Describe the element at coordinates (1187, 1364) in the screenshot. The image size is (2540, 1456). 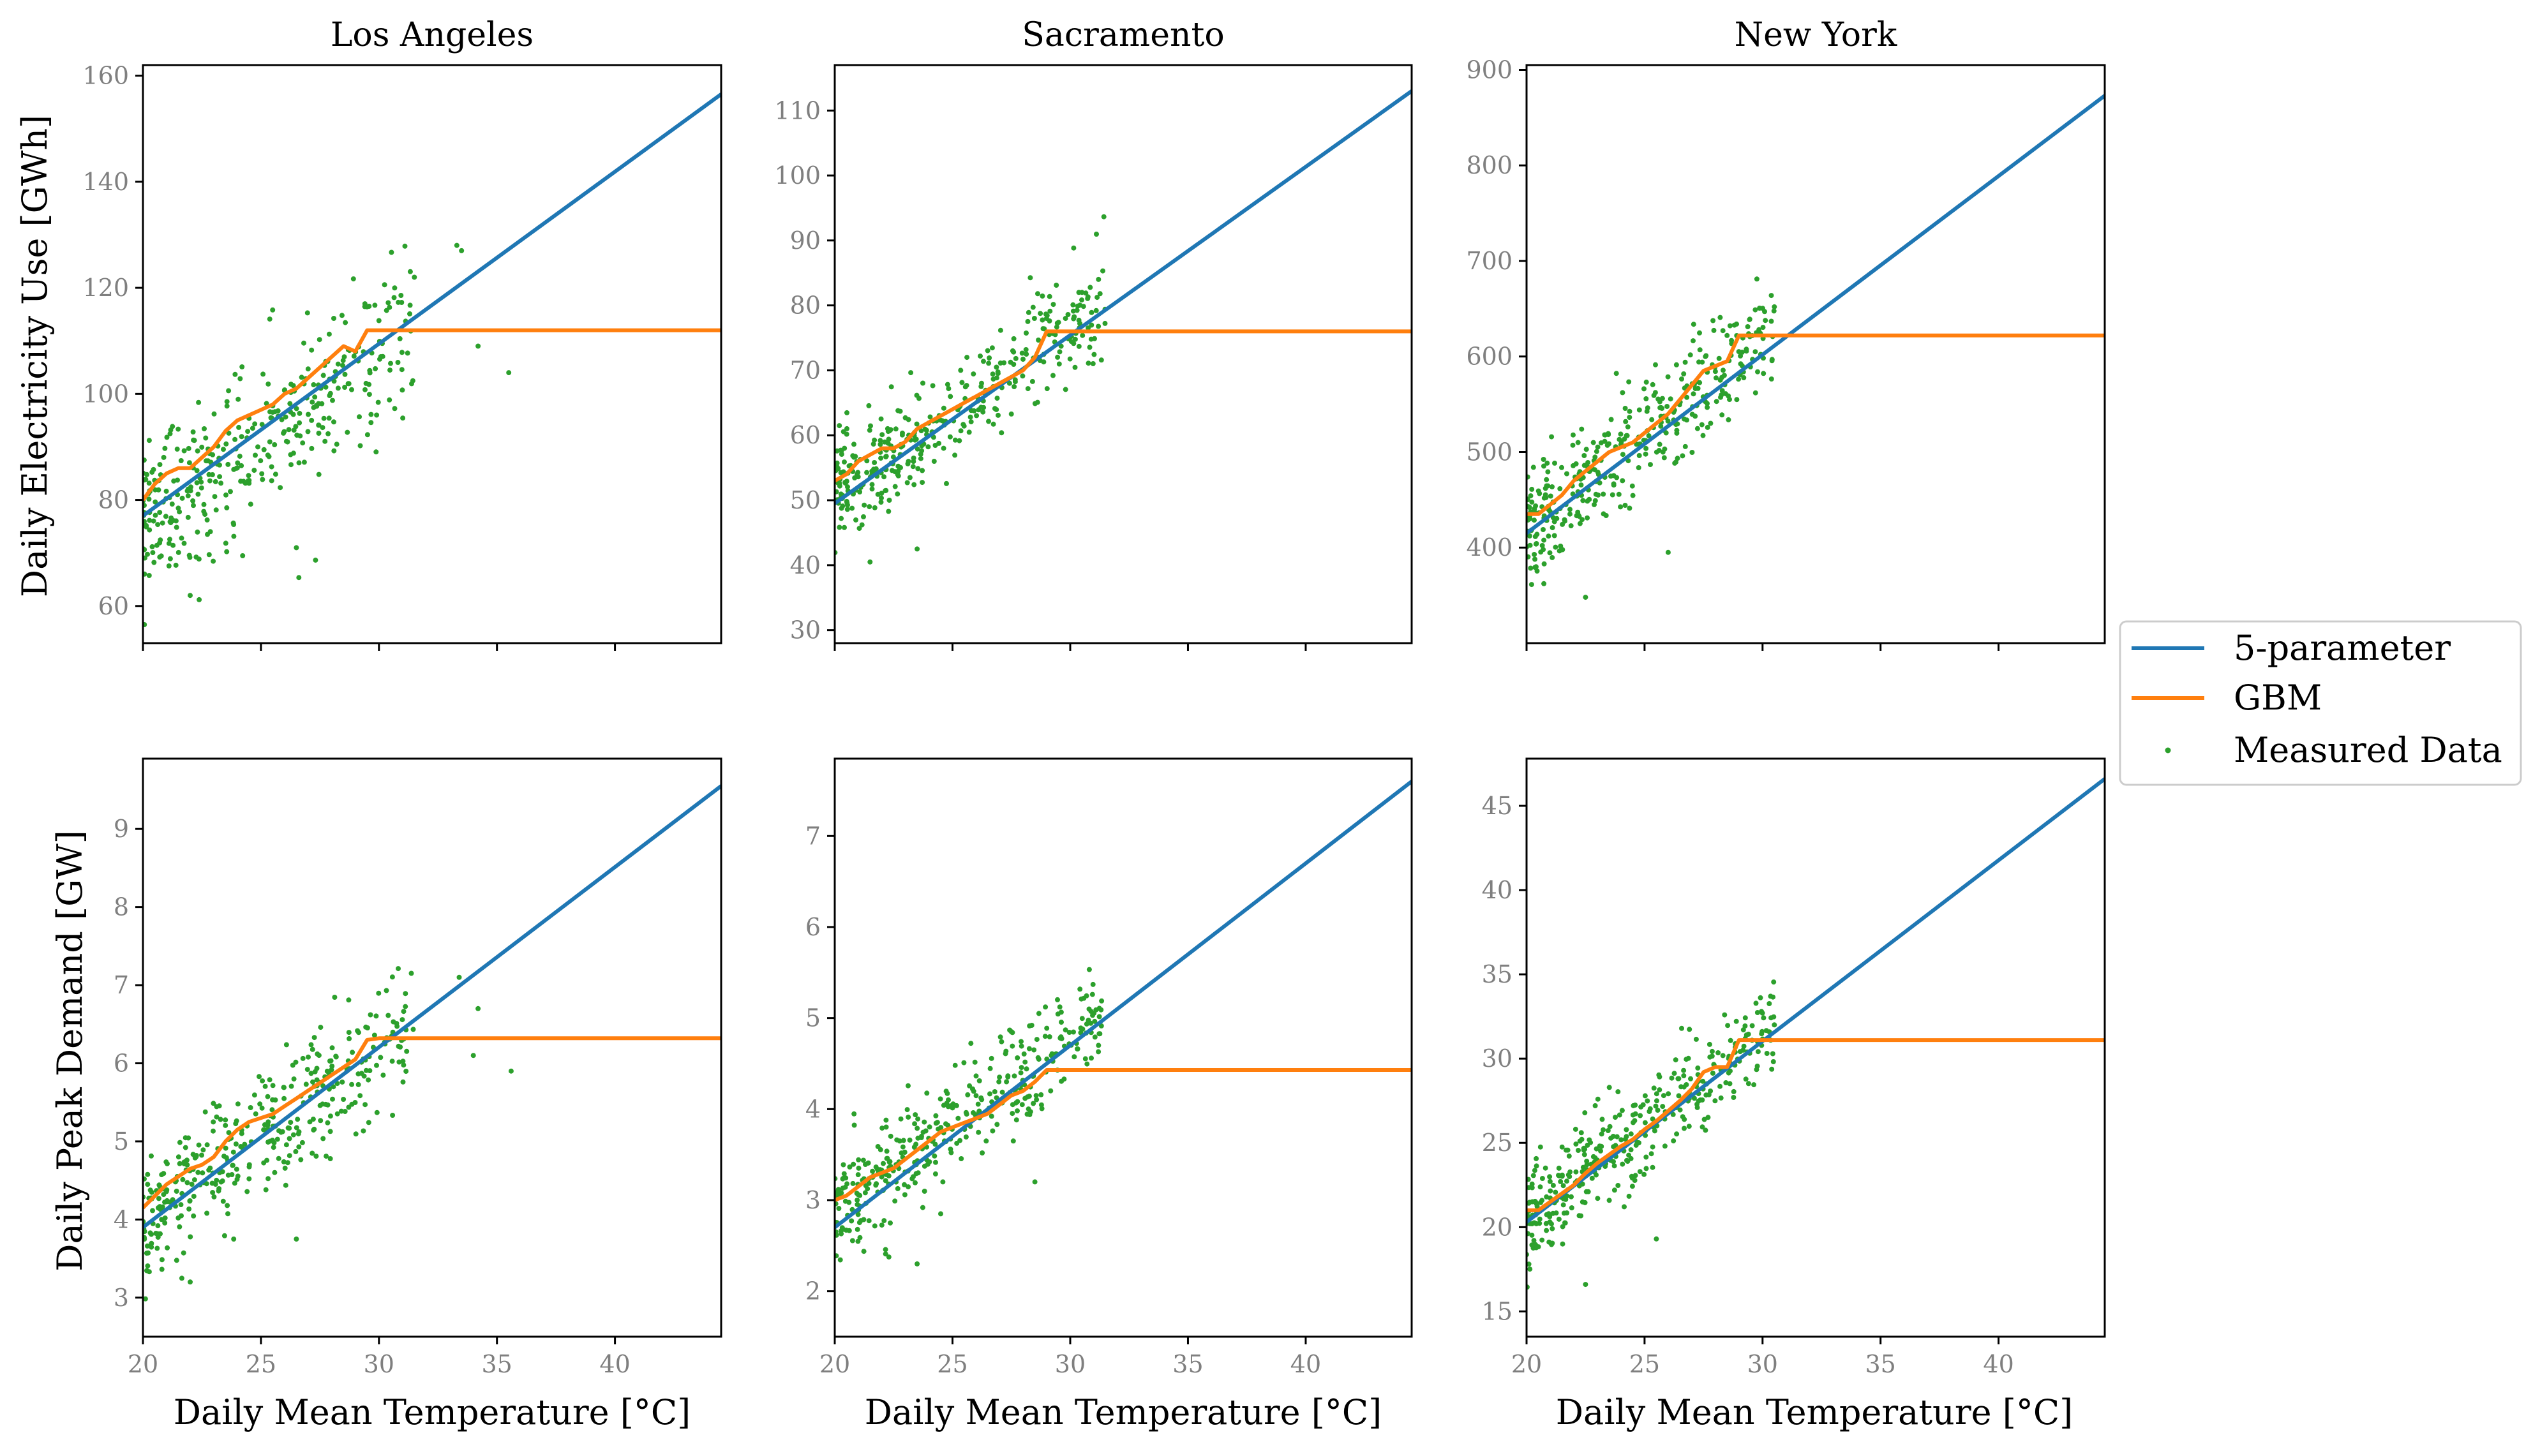
I see `x-tick-label: 35` at that location.